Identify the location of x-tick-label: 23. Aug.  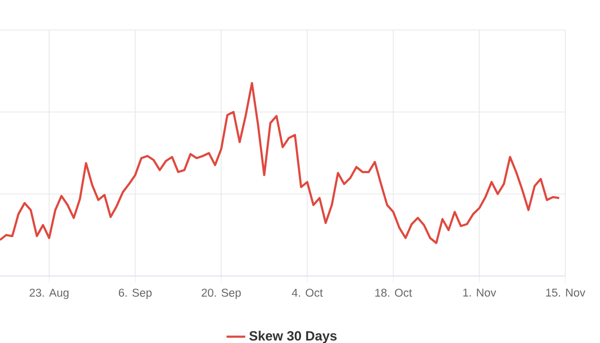
(49, 293).